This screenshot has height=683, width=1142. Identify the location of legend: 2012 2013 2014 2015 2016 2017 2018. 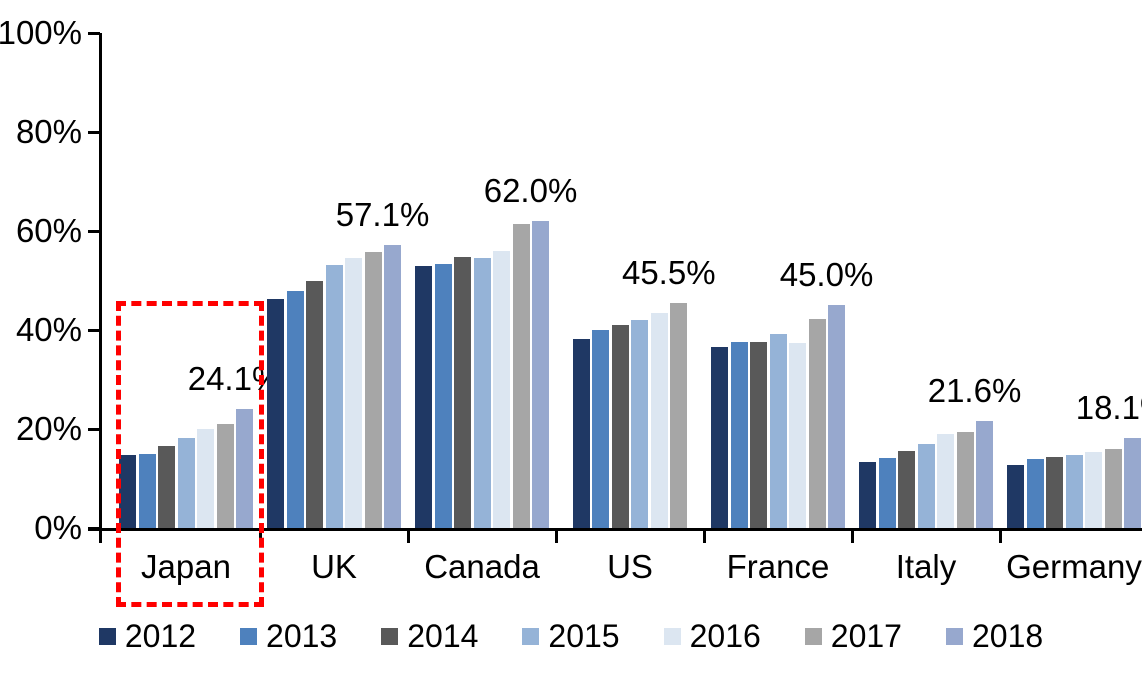
(571, 636).